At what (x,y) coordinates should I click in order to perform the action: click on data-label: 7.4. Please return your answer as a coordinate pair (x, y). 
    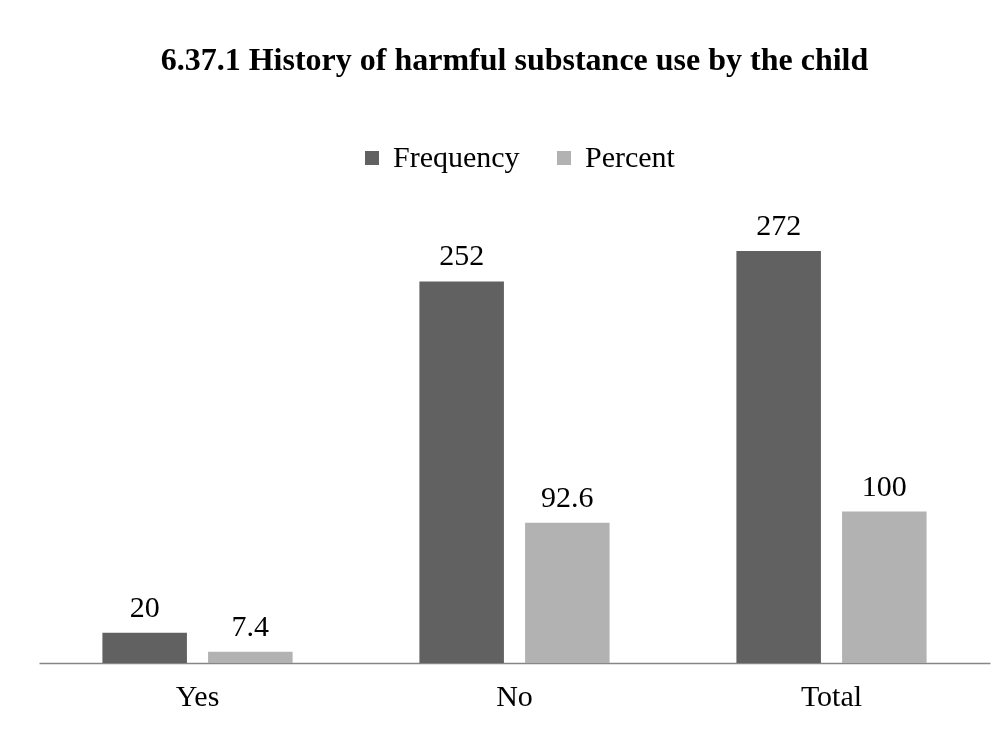
    Looking at the image, I should click on (250, 625).